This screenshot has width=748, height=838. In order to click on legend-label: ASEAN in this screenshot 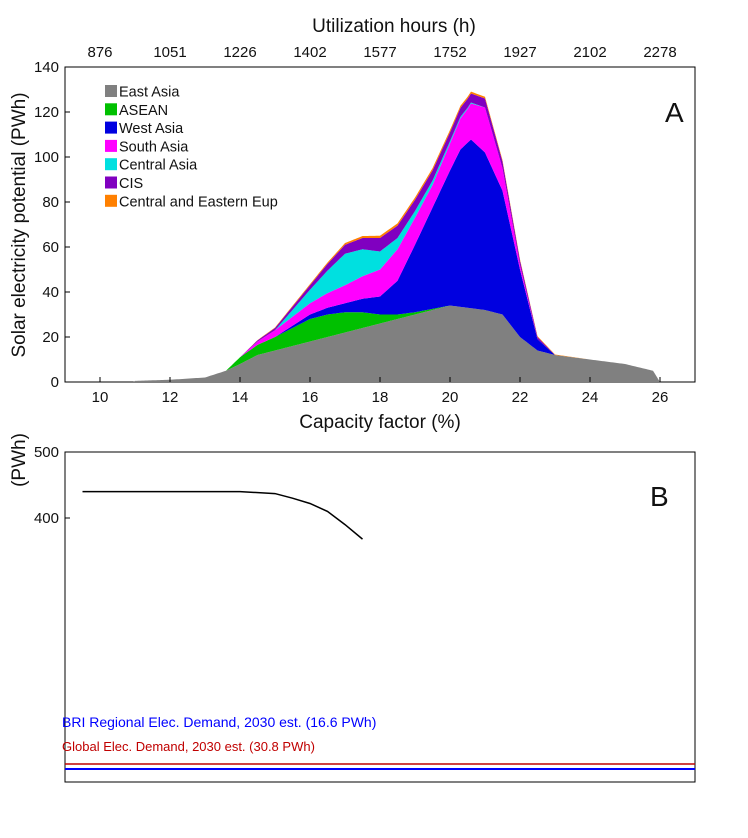, I will do `click(143, 111)`.